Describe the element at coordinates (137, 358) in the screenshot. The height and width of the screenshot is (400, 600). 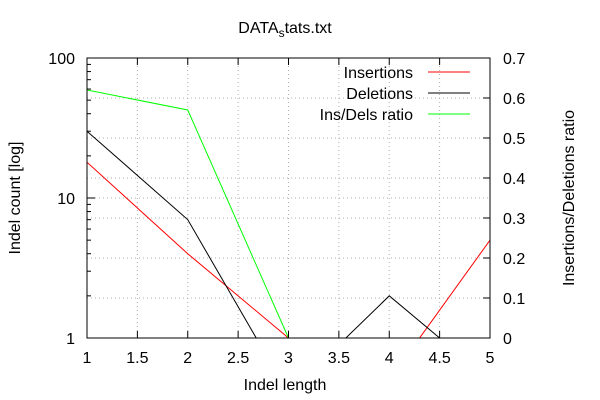
I see `x-tick-label: 1.5` at that location.